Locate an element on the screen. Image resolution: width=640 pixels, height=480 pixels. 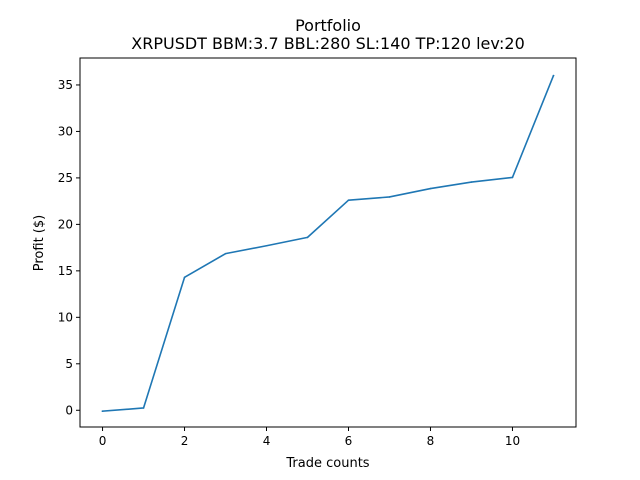
x-axis-label: Trade counts is located at coordinates (327, 463).